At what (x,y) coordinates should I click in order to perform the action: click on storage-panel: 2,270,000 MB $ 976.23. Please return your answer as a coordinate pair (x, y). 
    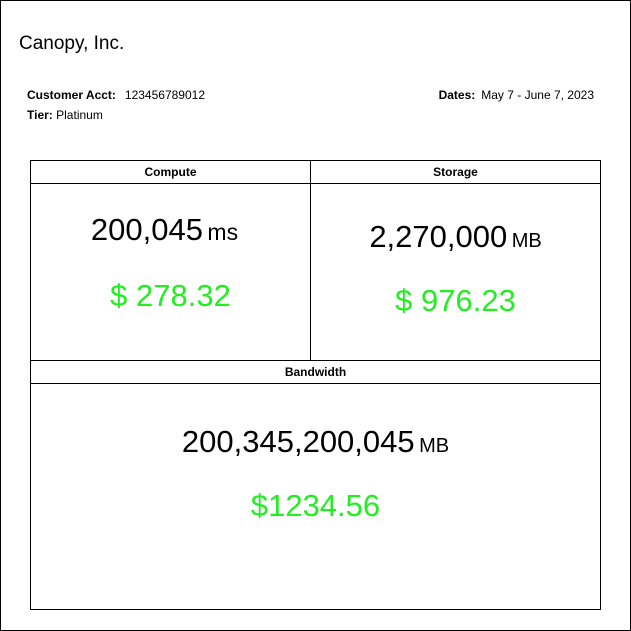
    Looking at the image, I should click on (455, 272).